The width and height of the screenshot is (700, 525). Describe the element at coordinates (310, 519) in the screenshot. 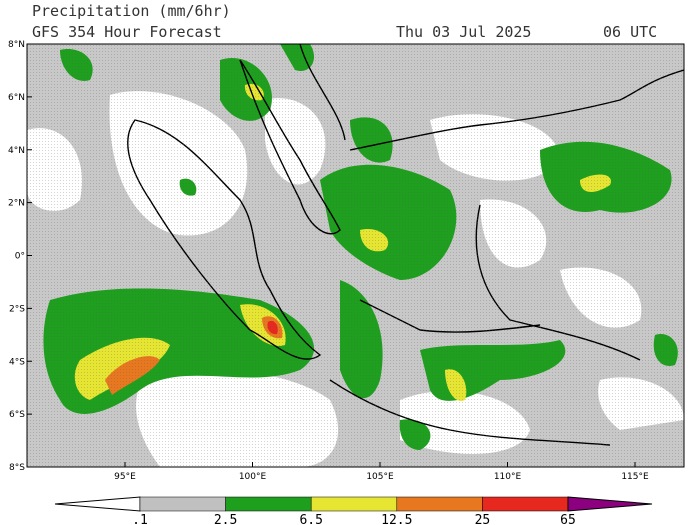

I see `colorbar-label: 6.5` at that location.